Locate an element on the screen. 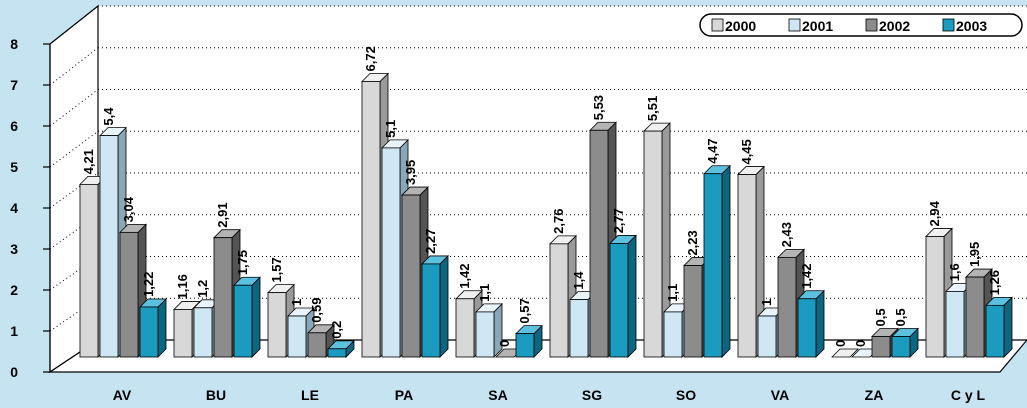  bar-2002-SG: 5,53 is located at coordinates (603, 226).